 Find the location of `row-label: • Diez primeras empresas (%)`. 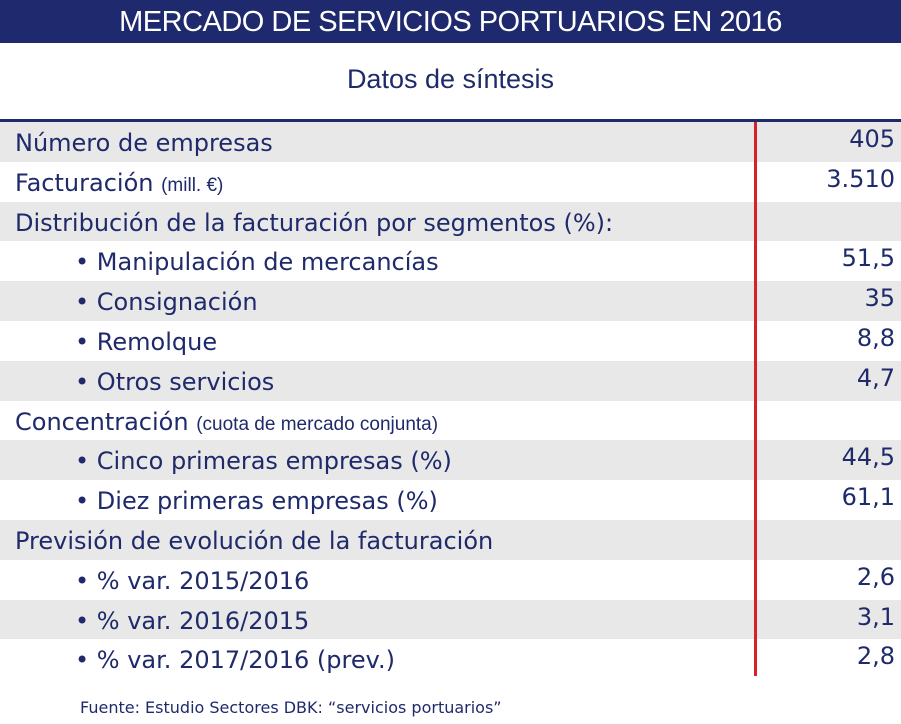

row-label: • Diez primeras empresas (%) is located at coordinates (256, 501).